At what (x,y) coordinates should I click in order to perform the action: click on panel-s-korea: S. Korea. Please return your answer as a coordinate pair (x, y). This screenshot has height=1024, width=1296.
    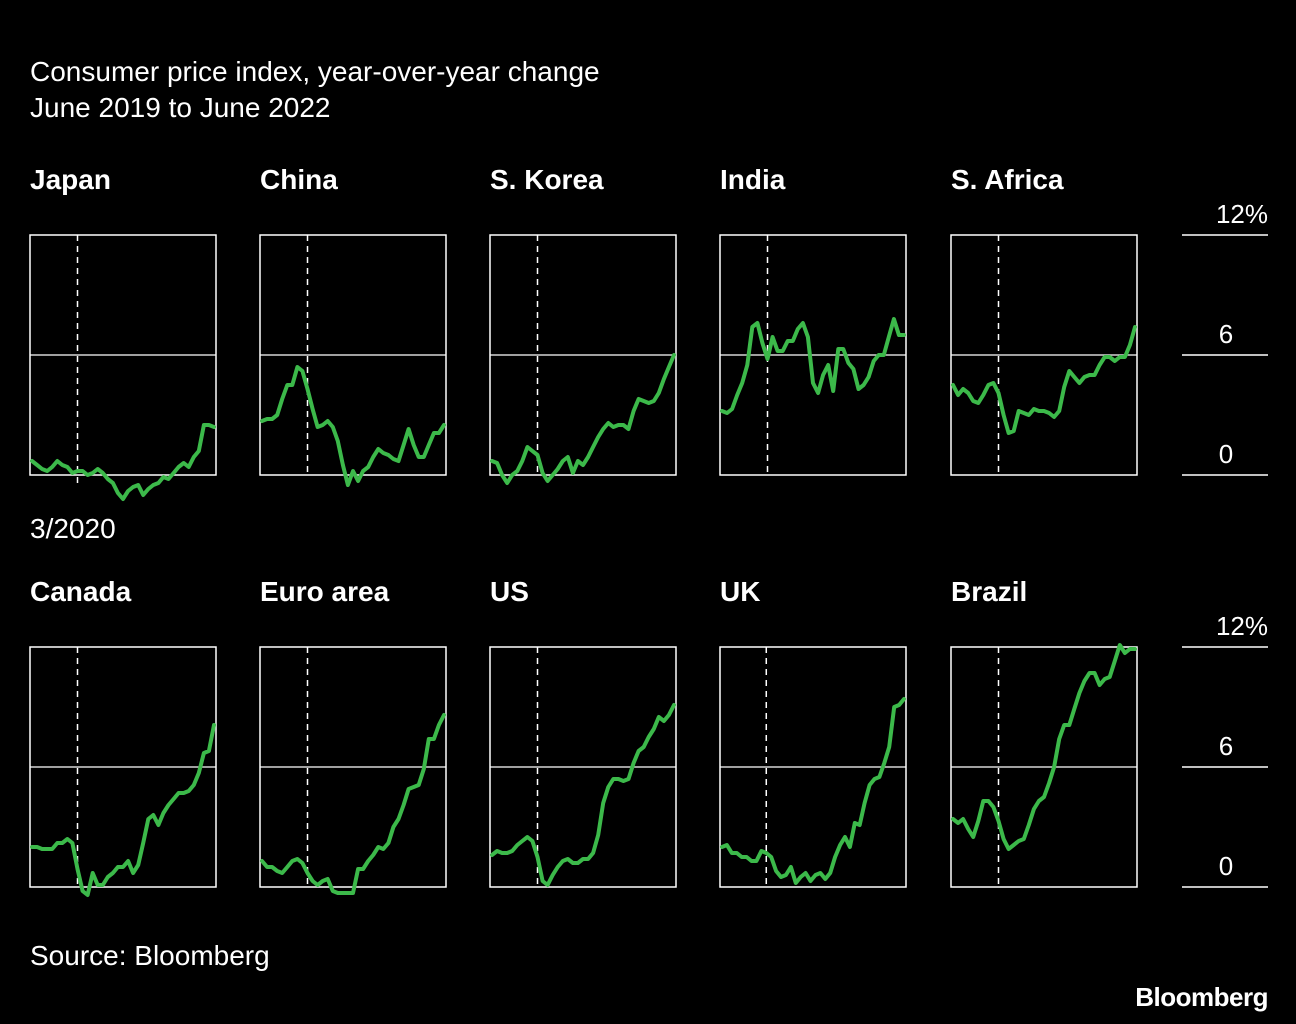
    Looking at the image, I should click on (583, 324).